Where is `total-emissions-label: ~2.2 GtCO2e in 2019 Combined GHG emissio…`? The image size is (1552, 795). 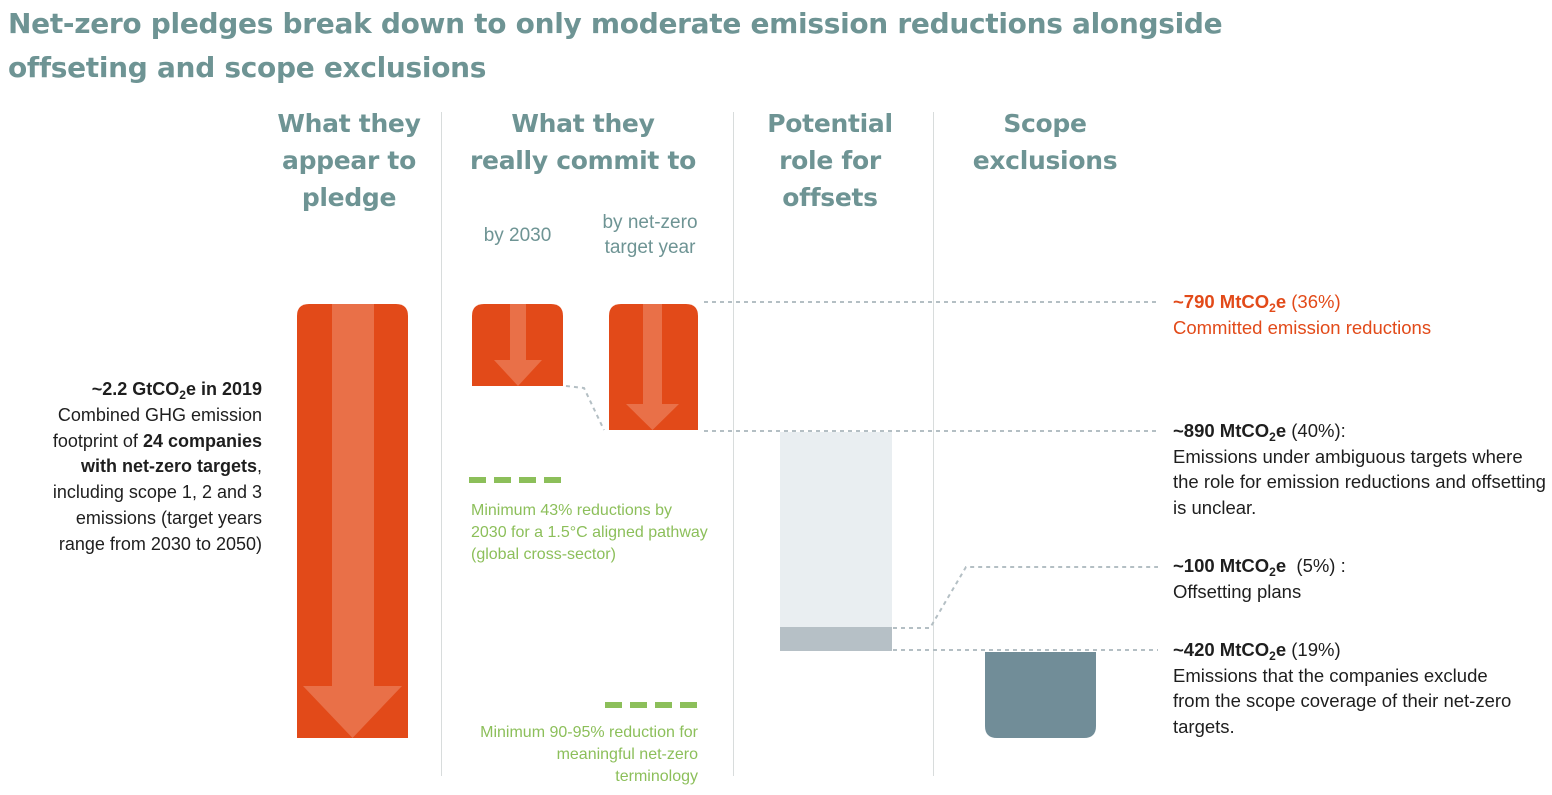
total-emissions-label: ~2.2 GtCO2e in 2019 Combined GHG emissio… is located at coordinates (157, 466).